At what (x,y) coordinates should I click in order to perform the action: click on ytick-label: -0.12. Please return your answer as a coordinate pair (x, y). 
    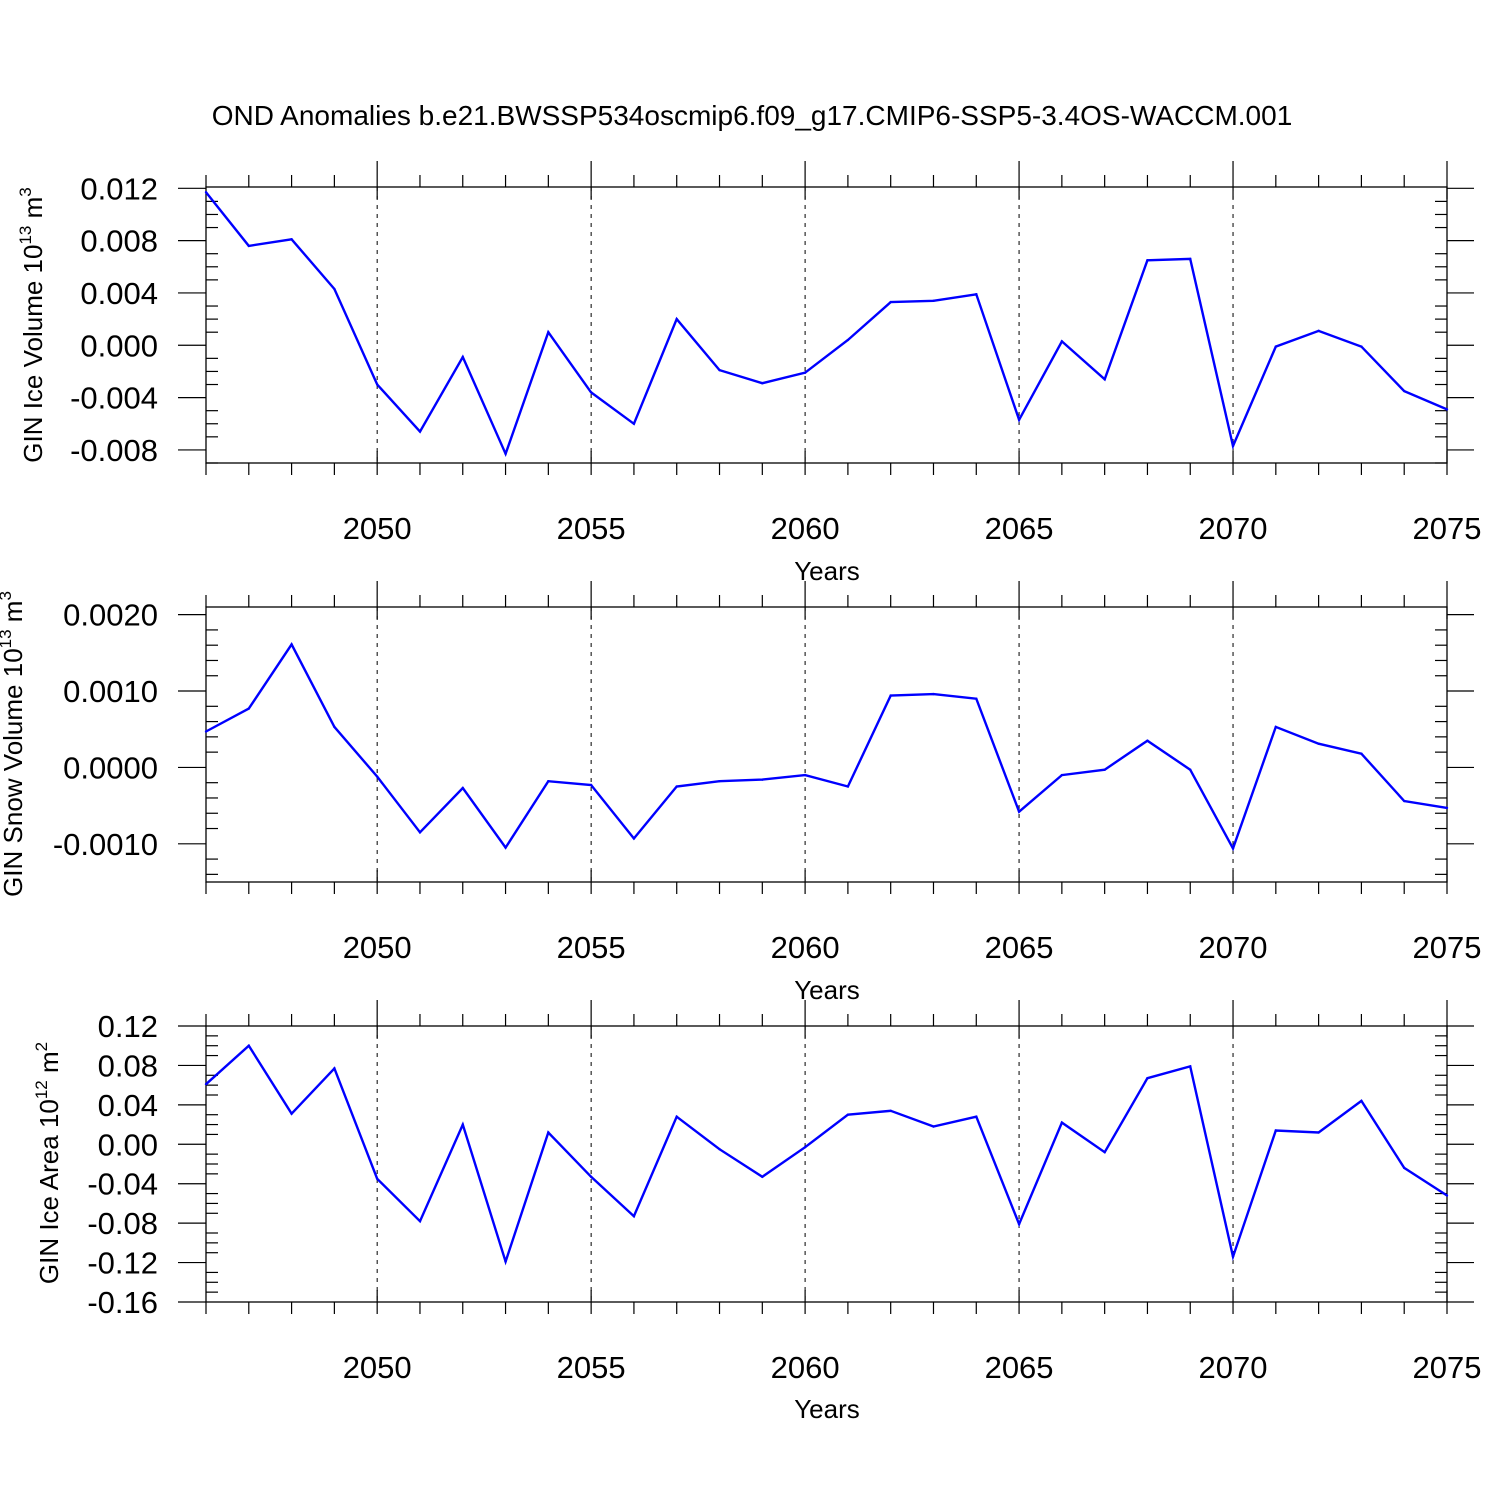
    Looking at the image, I should click on (122, 1263).